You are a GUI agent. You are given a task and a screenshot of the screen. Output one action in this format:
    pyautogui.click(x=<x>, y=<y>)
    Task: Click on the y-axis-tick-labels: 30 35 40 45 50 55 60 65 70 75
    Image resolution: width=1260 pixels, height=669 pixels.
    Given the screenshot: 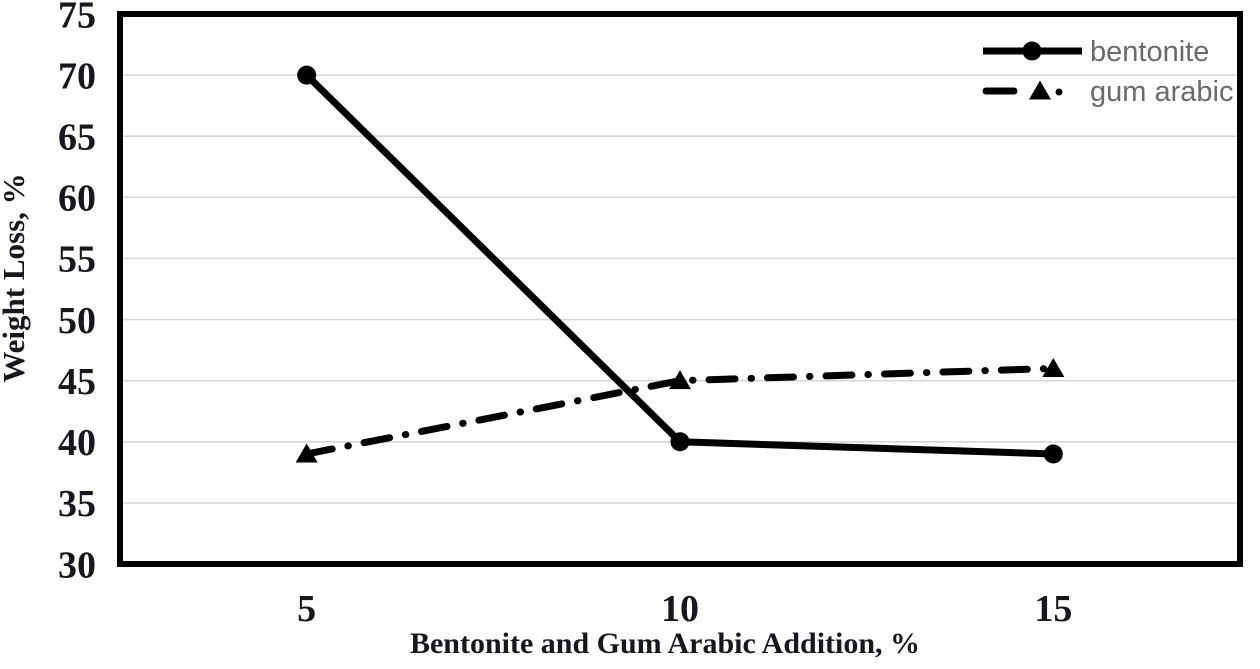 What is the action you would take?
    pyautogui.click(x=77, y=293)
    